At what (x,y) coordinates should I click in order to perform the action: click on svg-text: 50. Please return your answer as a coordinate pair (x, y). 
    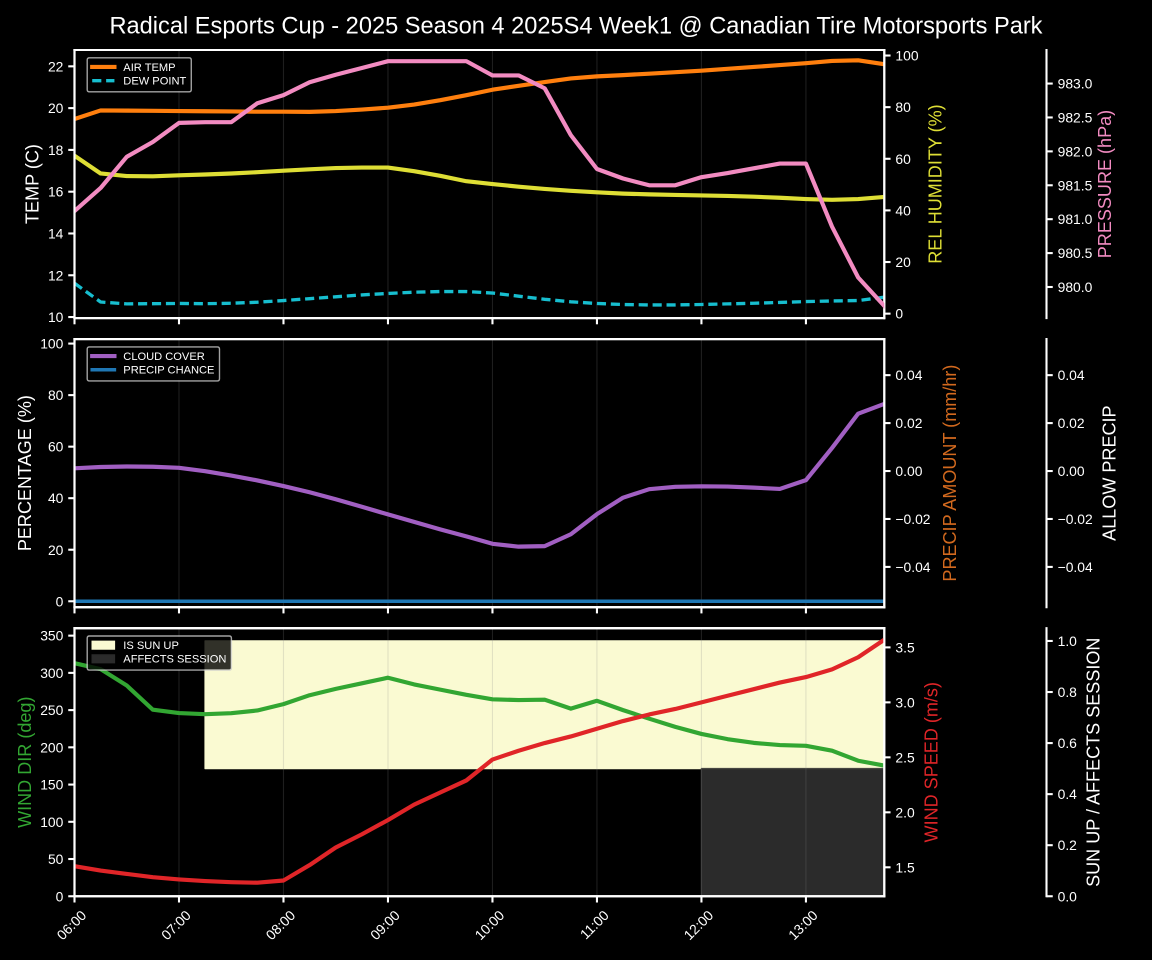
    Looking at the image, I should click on (56, 859).